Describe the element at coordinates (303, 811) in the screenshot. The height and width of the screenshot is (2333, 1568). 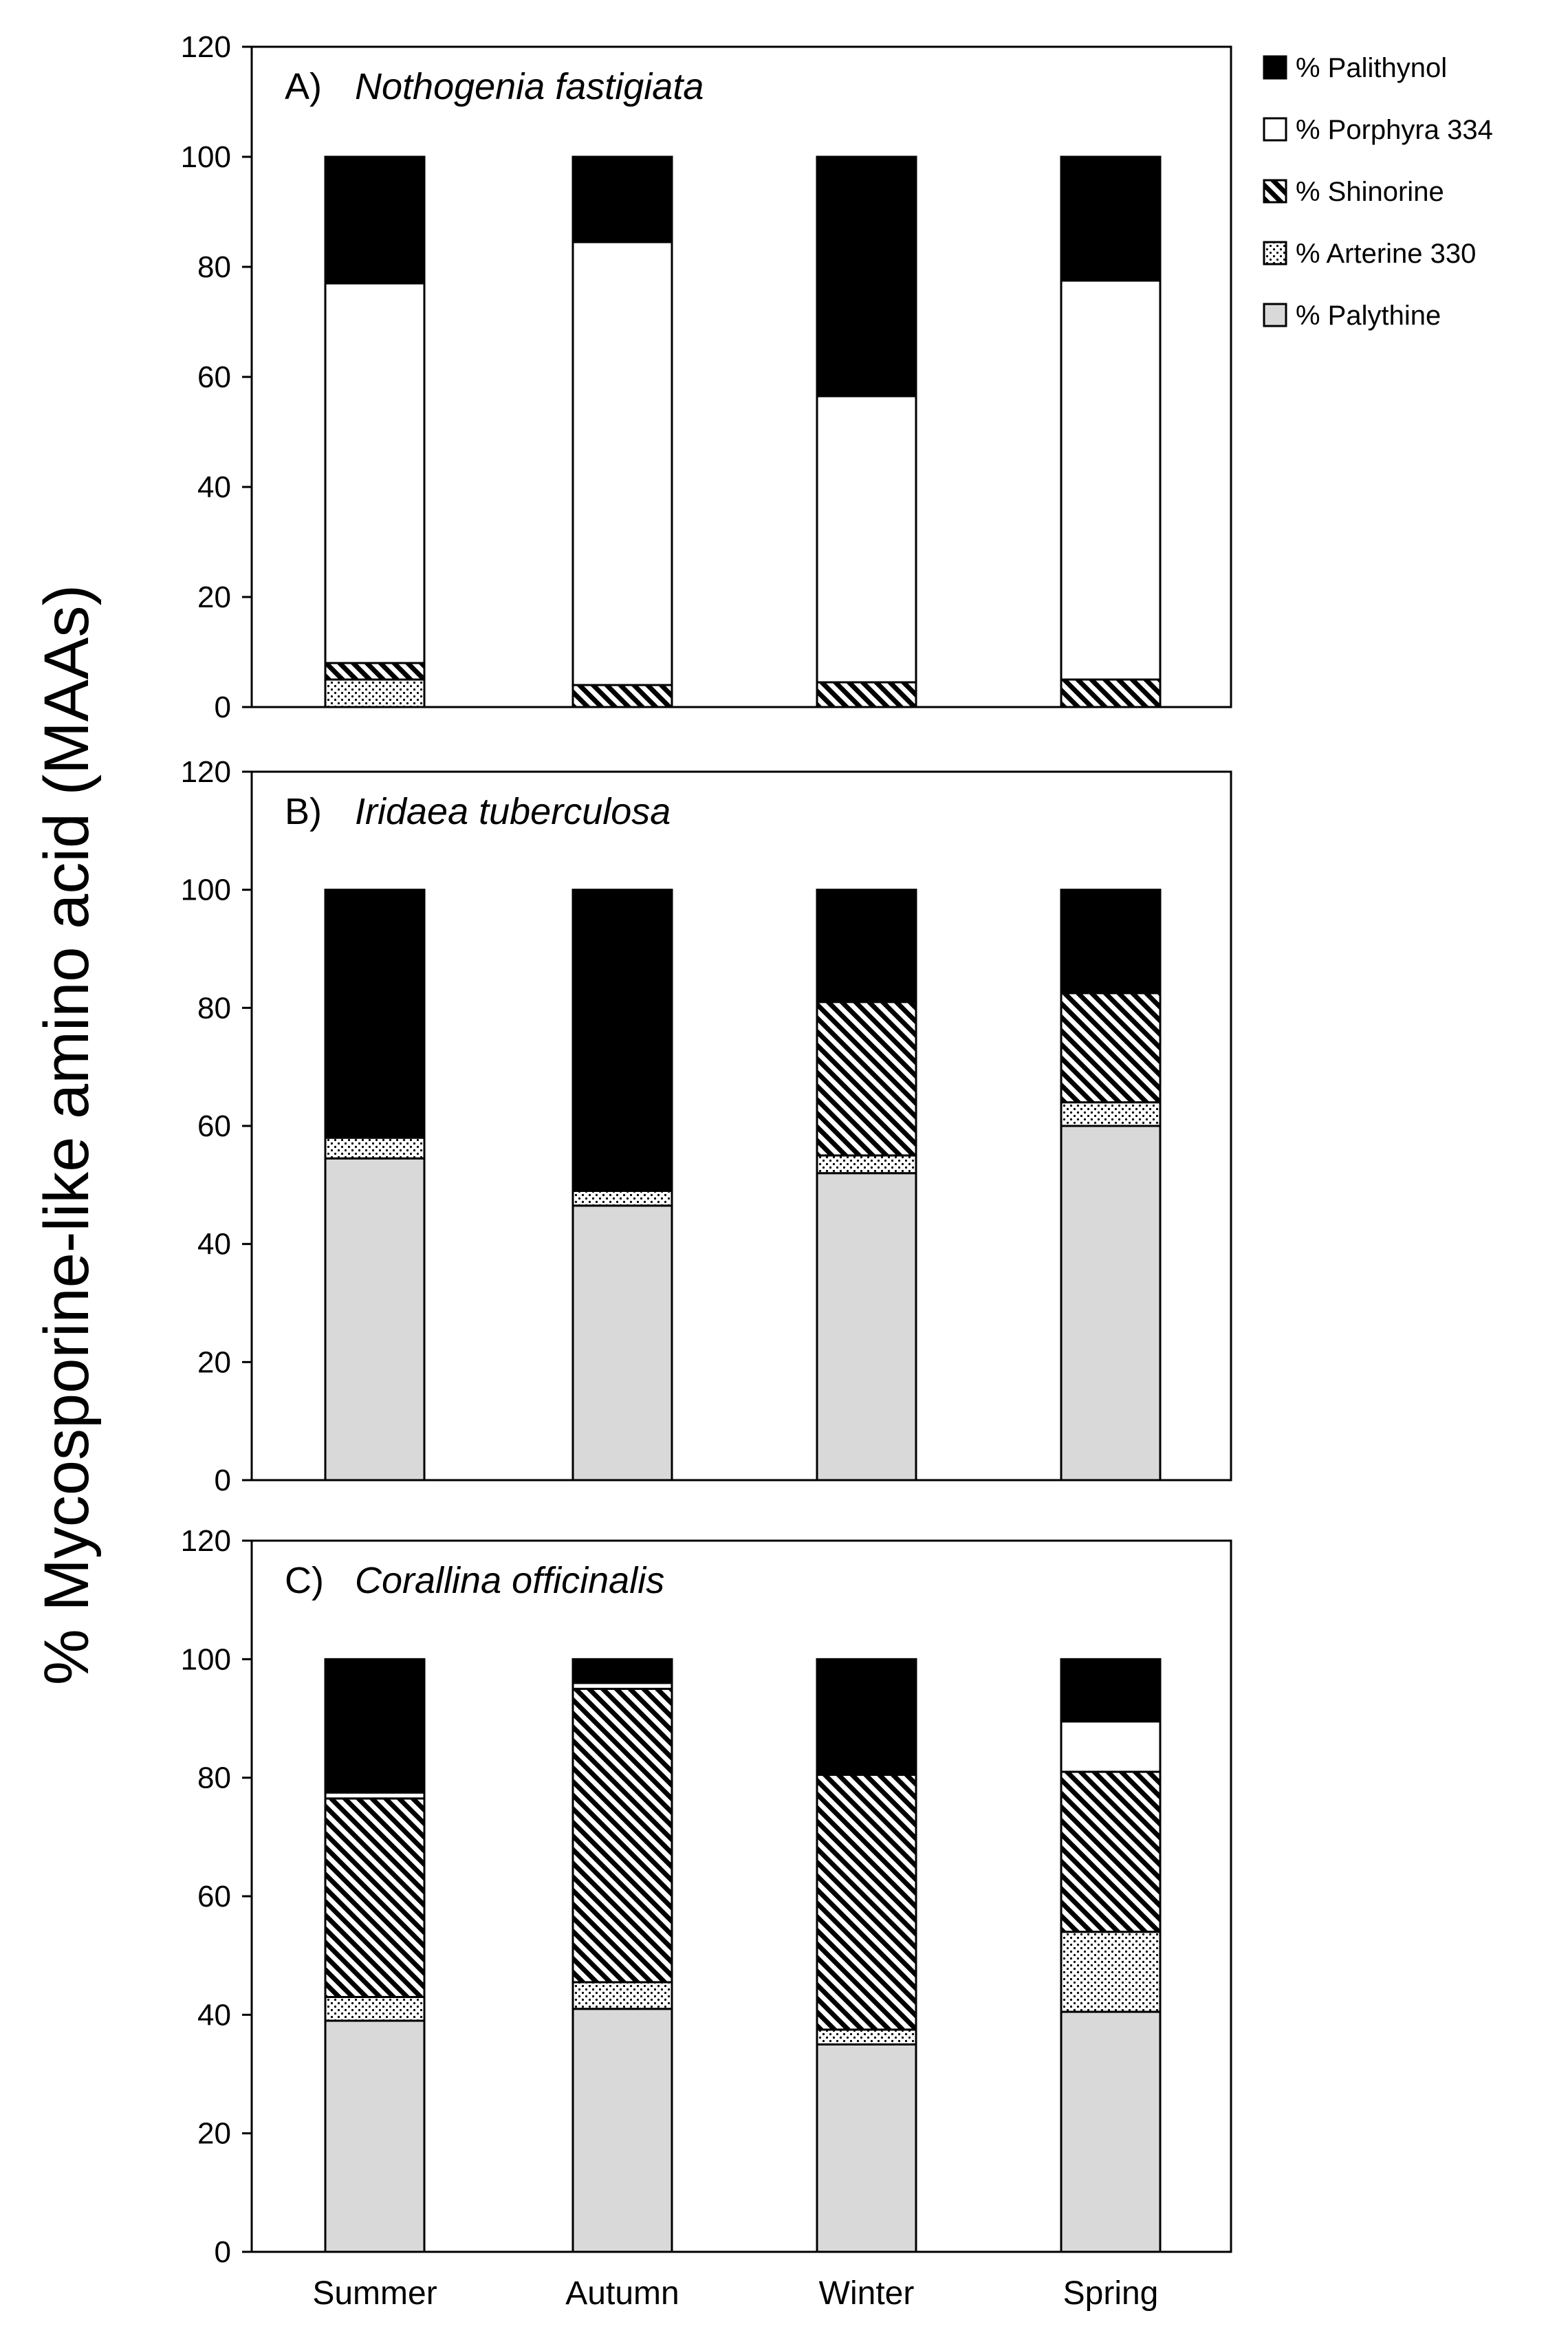
I see `panel-letter: B)` at that location.